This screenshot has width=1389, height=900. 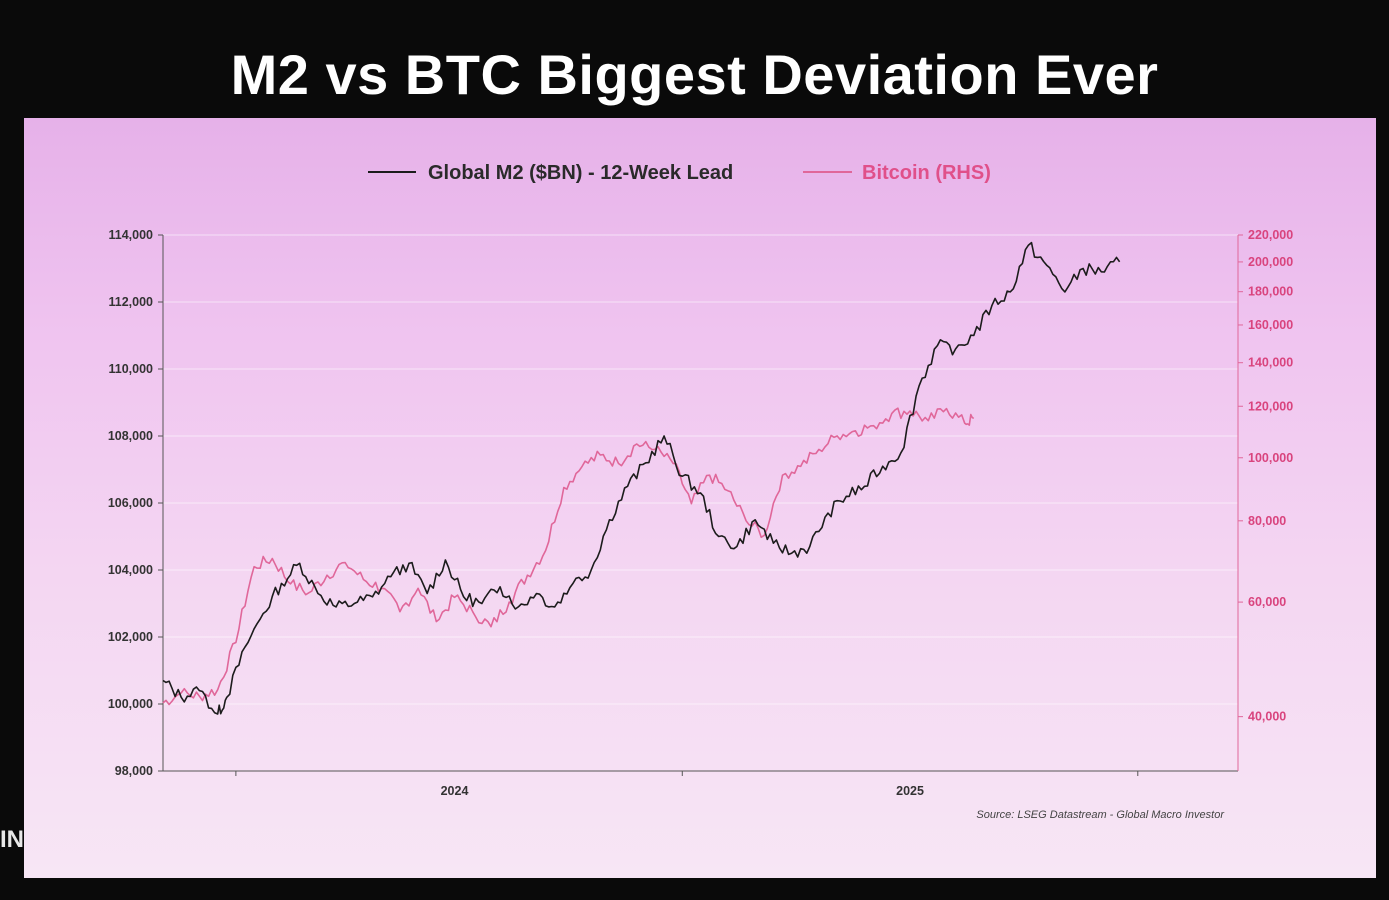 I want to click on y-left-tick-label: 106,000, so click(x=130, y=503).